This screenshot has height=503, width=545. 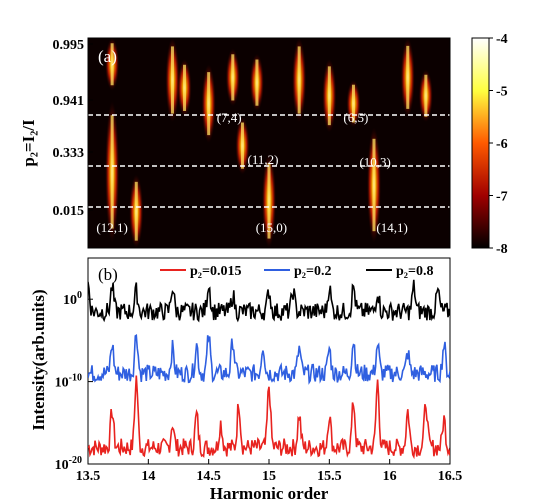 I want to click on heatmap-ytick-label-1: 0.941, so click(x=69, y=101).